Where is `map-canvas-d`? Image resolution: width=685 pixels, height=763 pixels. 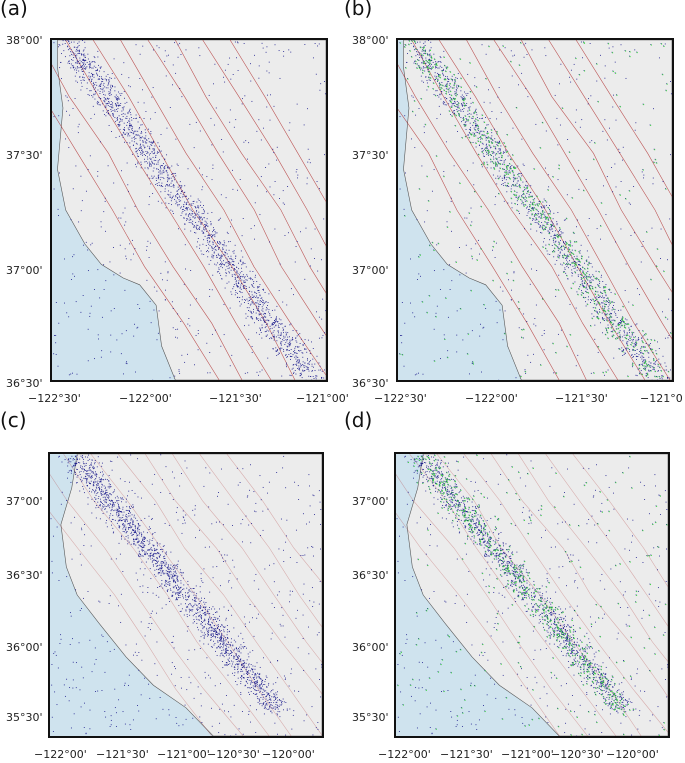 map-canvas-d is located at coordinates (532, 595).